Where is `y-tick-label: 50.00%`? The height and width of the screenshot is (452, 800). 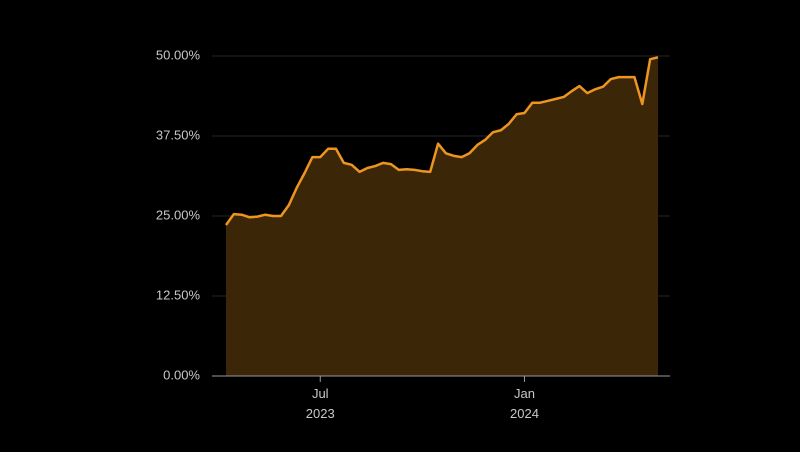 y-tick-label: 50.00% is located at coordinates (178, 54).